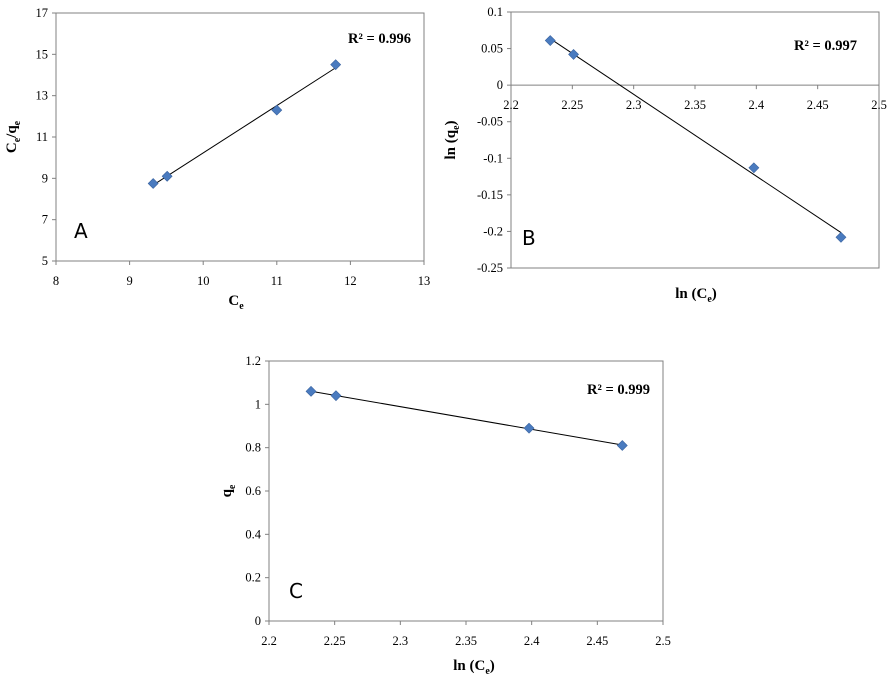 The image size is (892, 682). I want to click on y-tick-label: 11, so click(42, 137).